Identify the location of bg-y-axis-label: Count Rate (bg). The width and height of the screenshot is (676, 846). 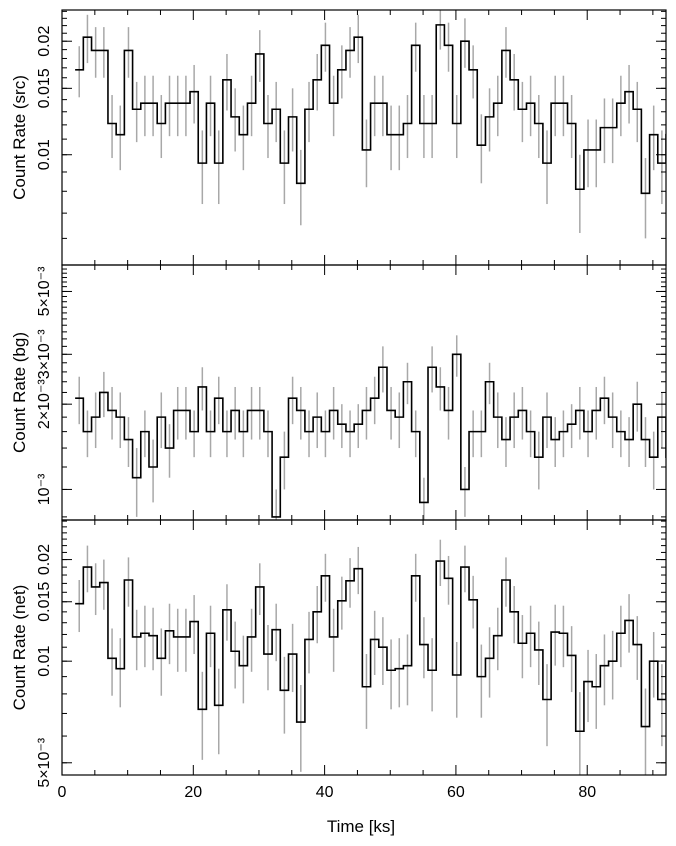
(19, 392).